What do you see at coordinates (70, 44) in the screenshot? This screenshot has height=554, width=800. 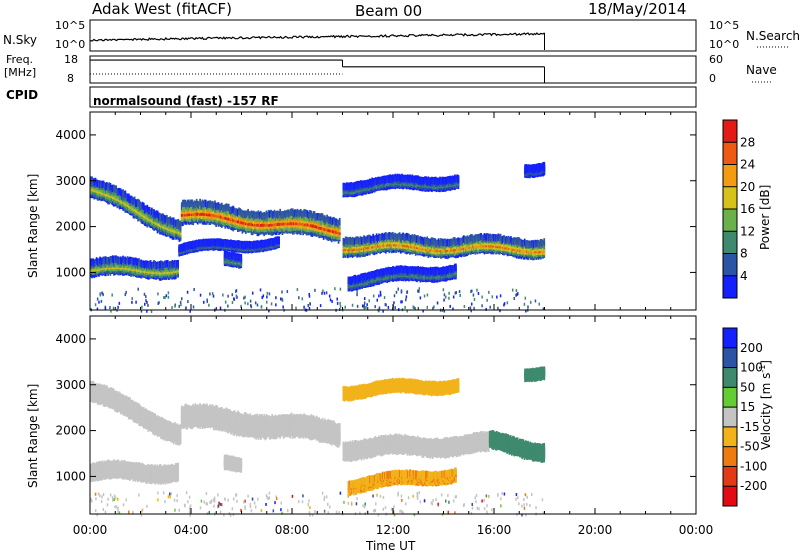 I see `nsky-bottom-tick: 10^0` at bounding box center [70, 44].